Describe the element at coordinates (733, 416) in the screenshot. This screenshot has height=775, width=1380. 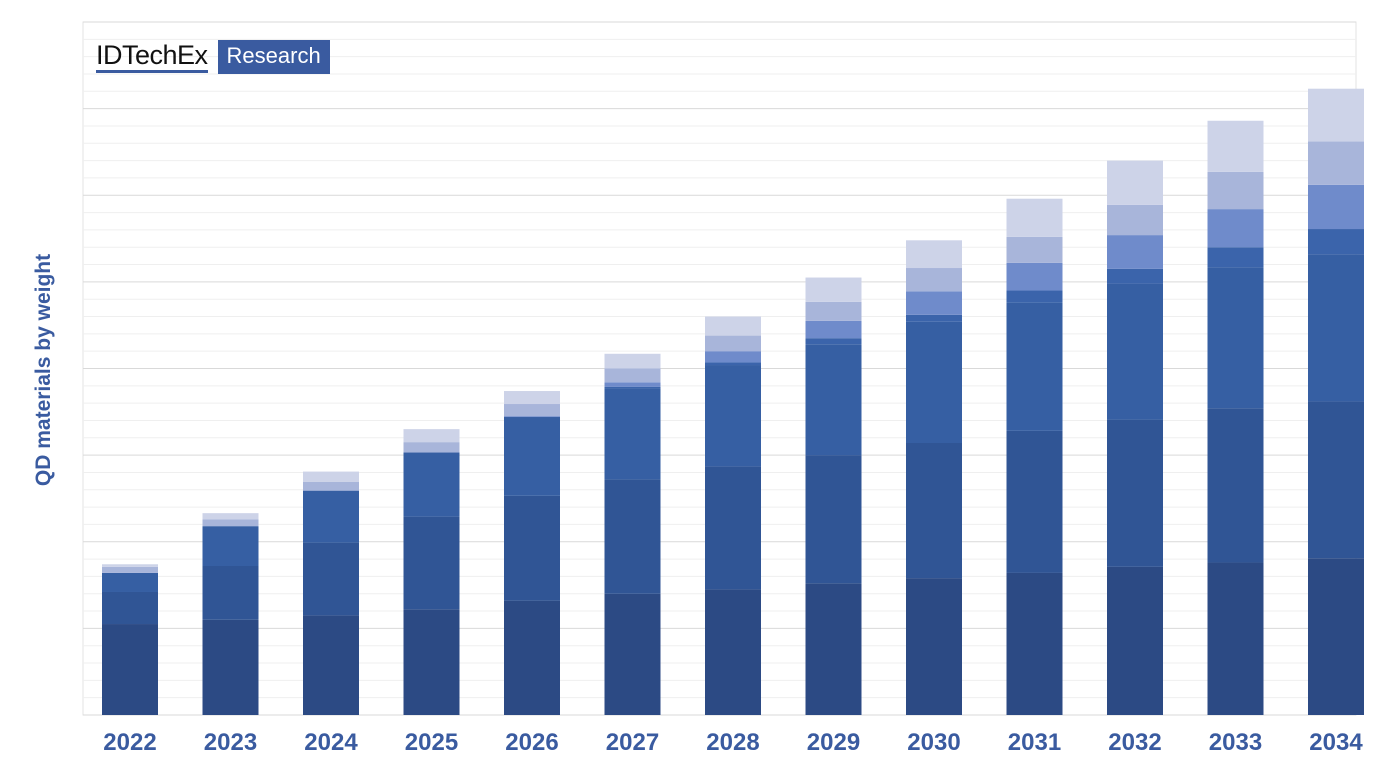
I see `bar-segment-2028-s3` at that location.